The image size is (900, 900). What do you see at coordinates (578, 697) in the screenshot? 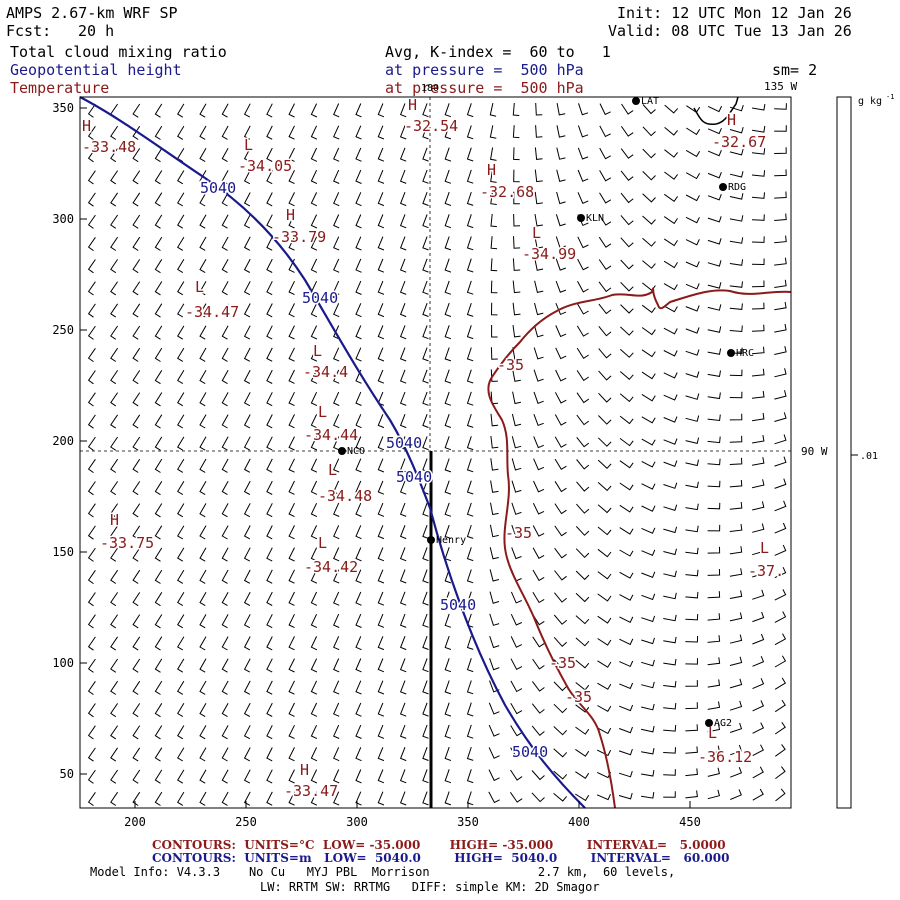
I see `temp-contour-label: -35` at bounding box center [578, 697].